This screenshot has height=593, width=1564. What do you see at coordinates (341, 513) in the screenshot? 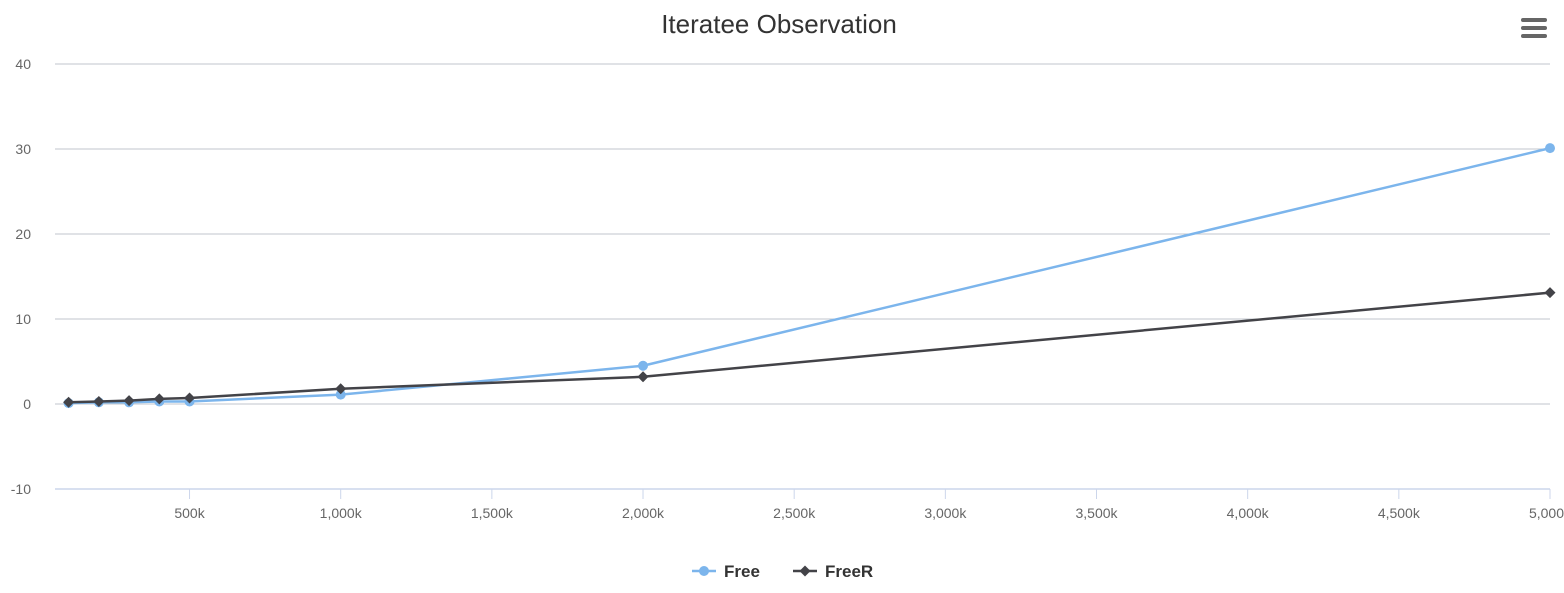
I see `x-tick-label: 1,000k` at bounding box center [341, 513].